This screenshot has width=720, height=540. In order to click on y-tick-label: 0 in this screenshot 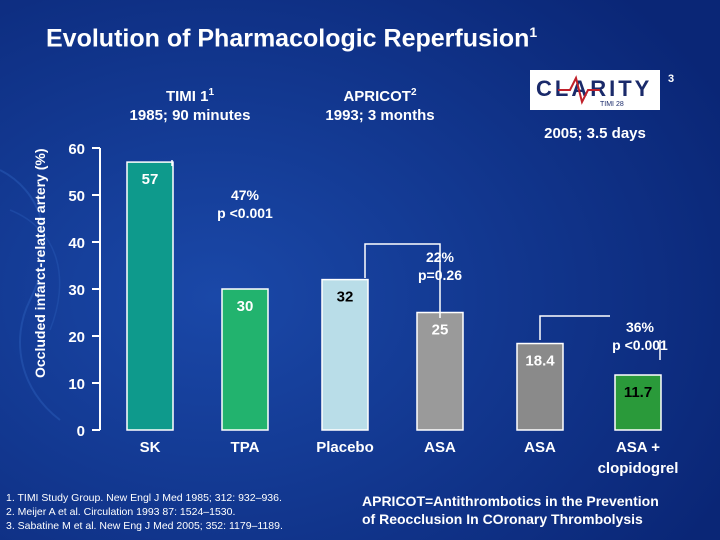, I will do `click(81, 431)`.